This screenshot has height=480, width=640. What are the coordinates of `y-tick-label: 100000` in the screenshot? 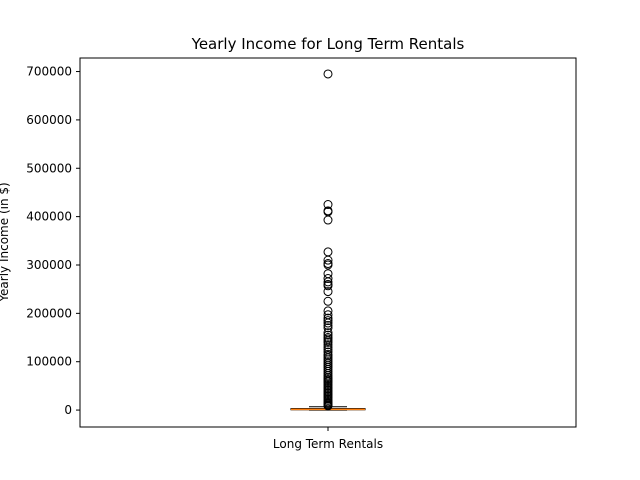 It's located at (49, 362).